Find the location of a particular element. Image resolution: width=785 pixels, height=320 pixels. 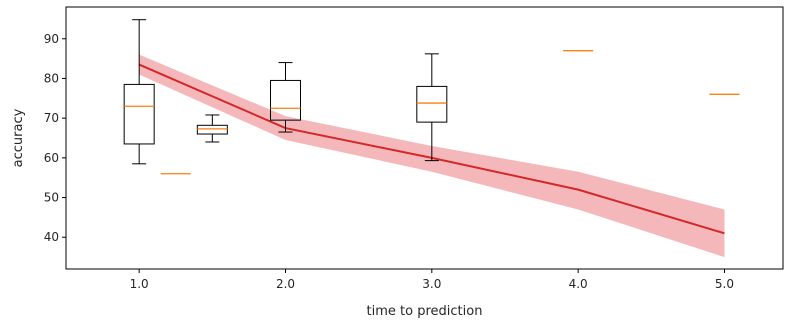

x-tick-label: 2.0 is located at coordinates (285, 284).